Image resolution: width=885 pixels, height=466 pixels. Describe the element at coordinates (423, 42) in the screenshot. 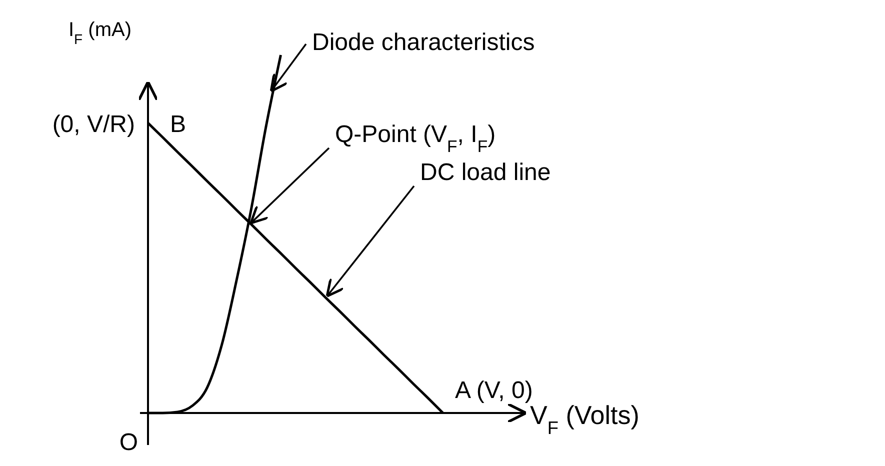

I see `annotation: Diode characteristics` at that location.